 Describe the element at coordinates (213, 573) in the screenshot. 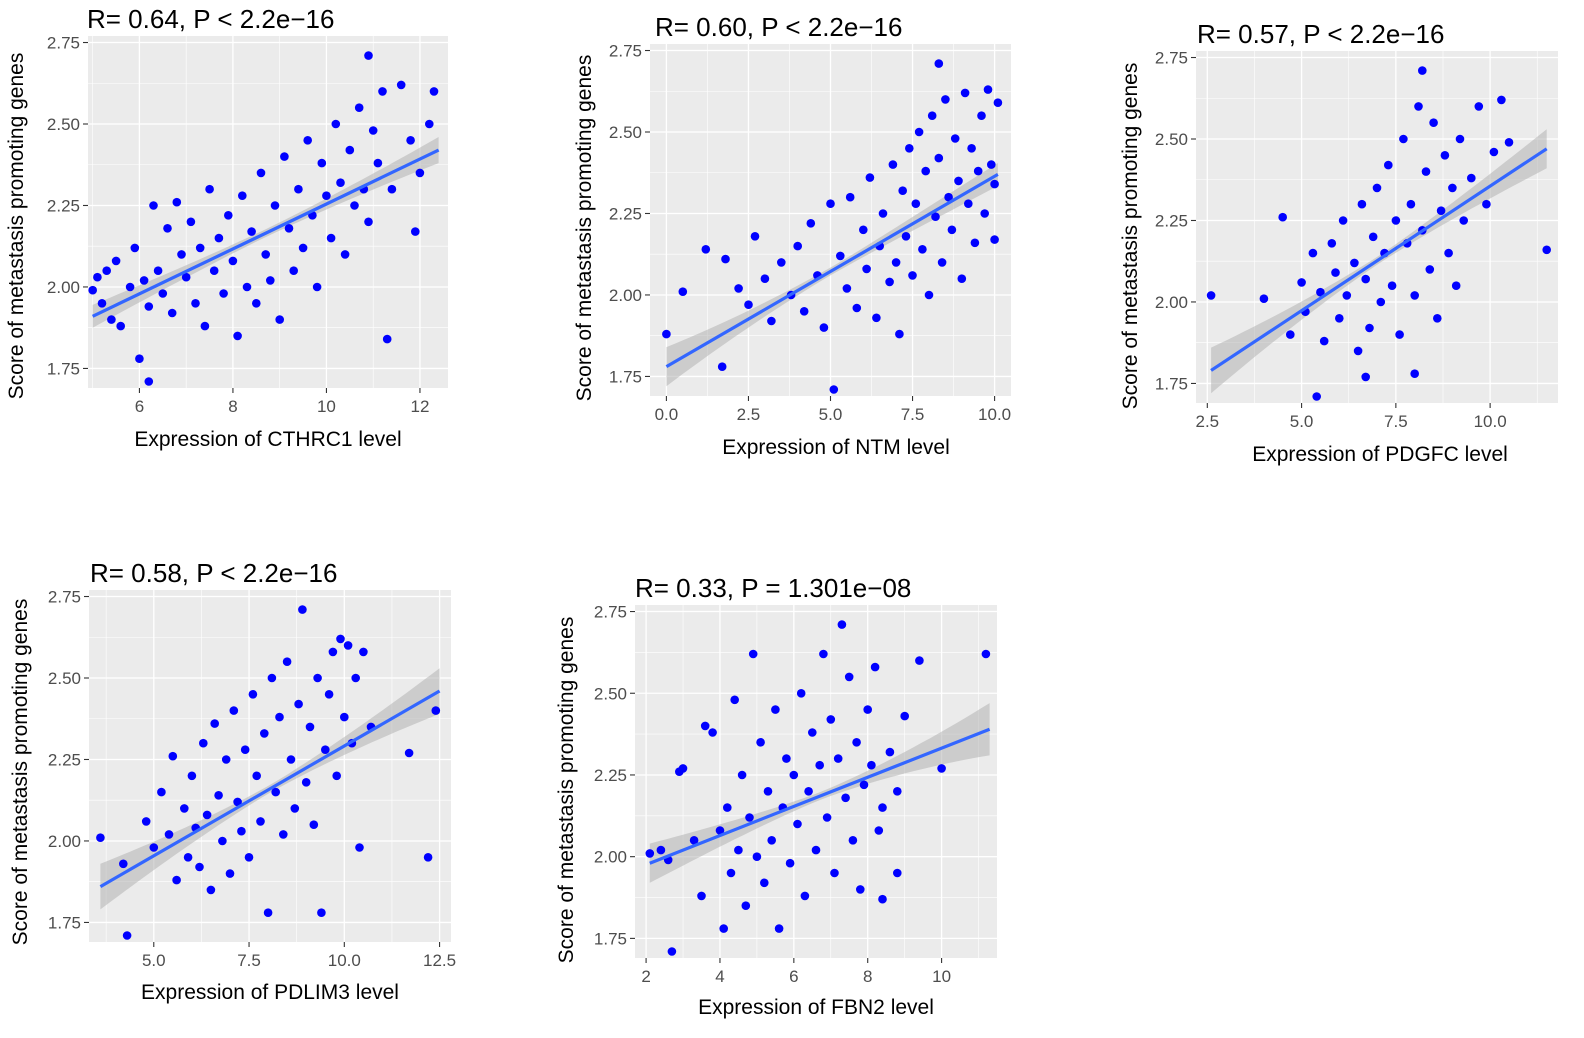

I see `panel-title: R= 0.58, P < 2.2e−16` at that location.